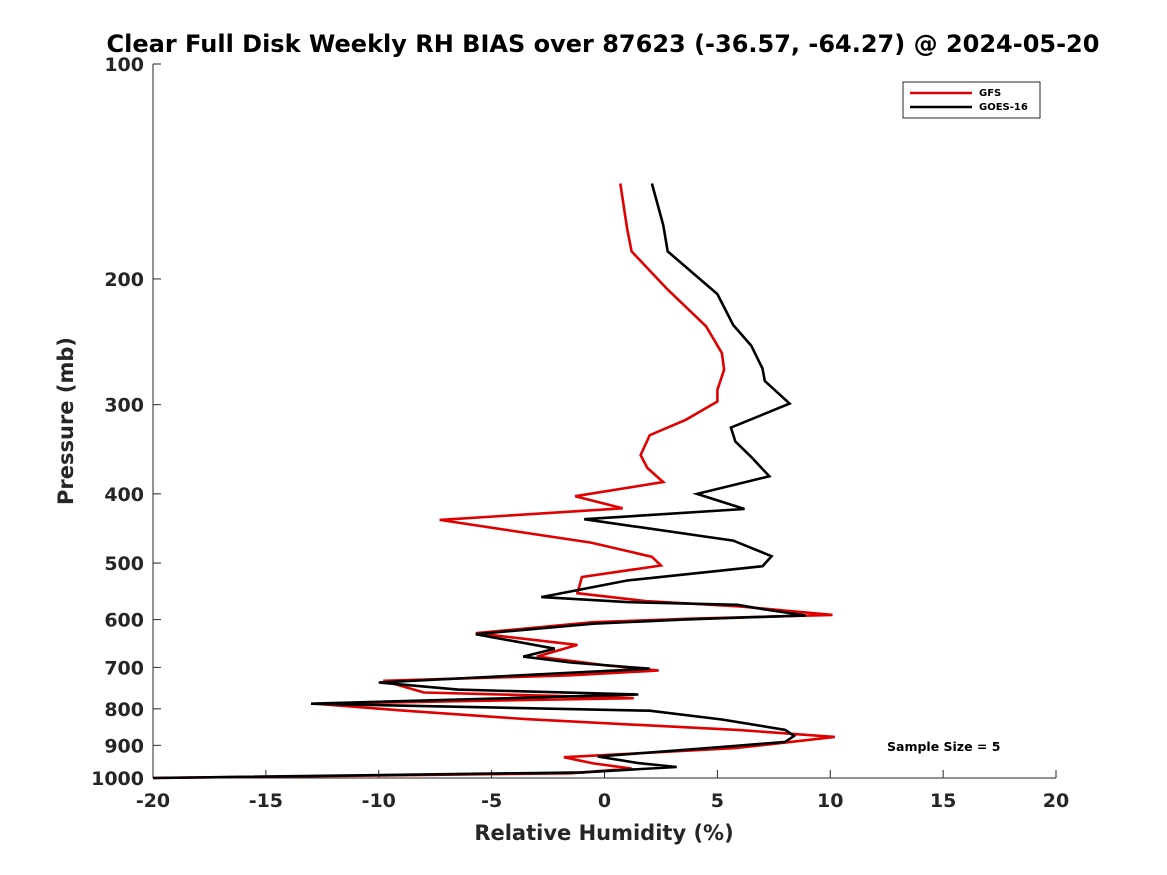 This screenshot has width=1167, height=875. What do you see at coordinates (491, 801) in the screenshot?
I see `x-tick-label: -5` at bounding box center [491, 801].